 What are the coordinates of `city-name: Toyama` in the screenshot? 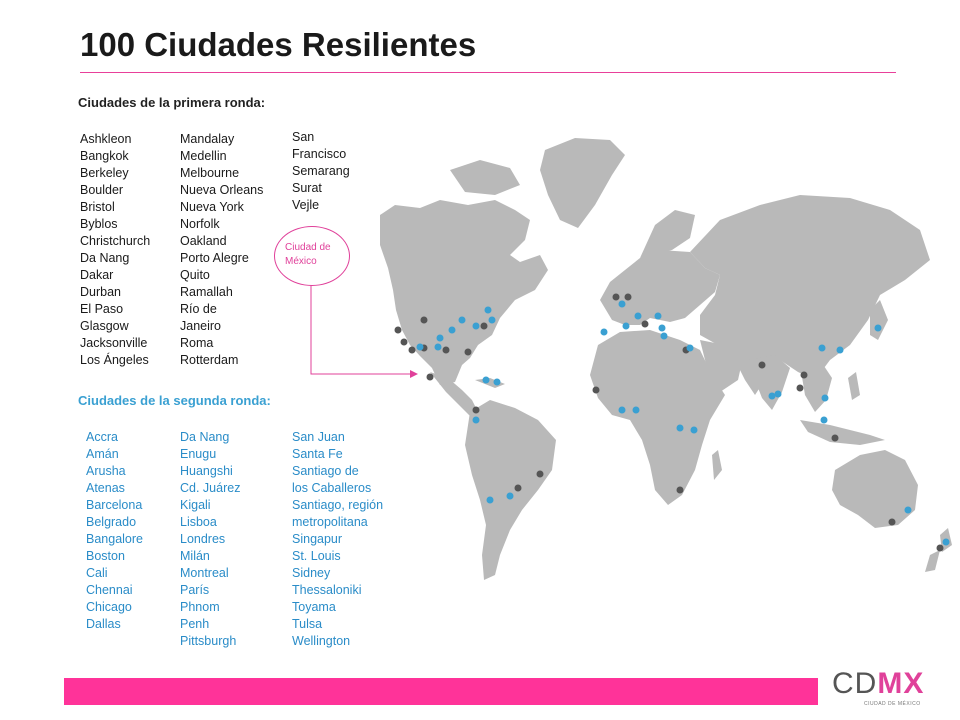 It's located at (314, 607).